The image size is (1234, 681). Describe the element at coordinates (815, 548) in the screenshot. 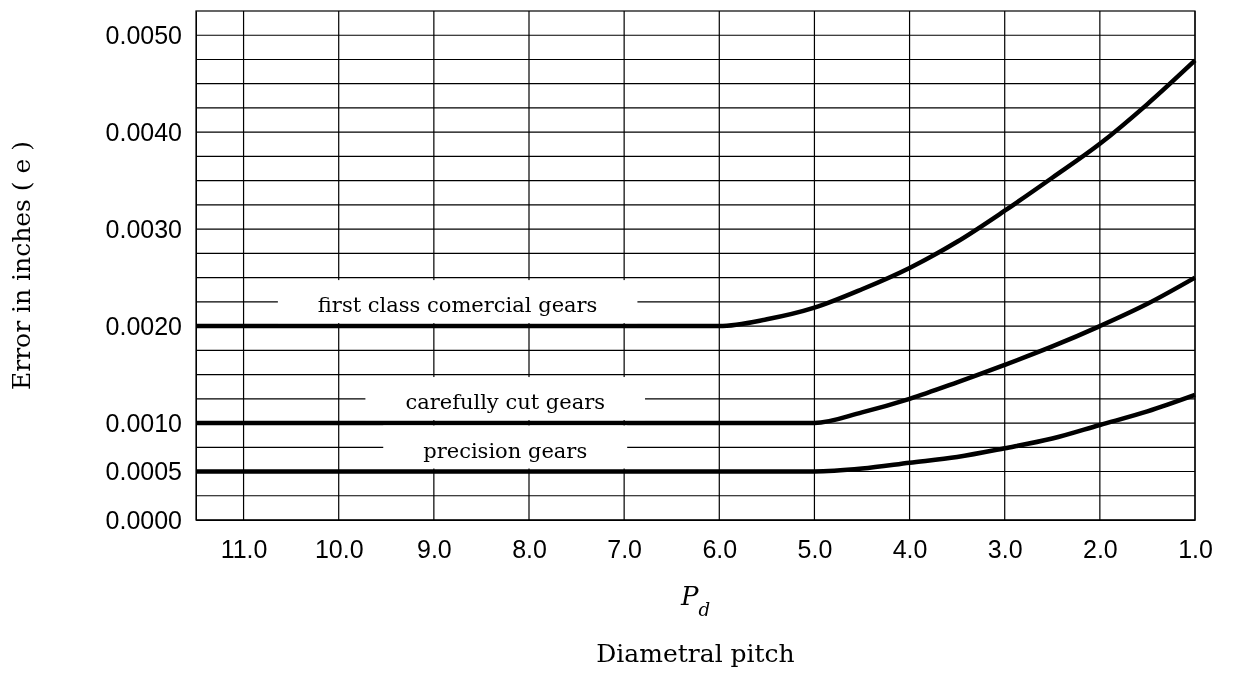

I see `x-tick-label: 5.0` at that location.